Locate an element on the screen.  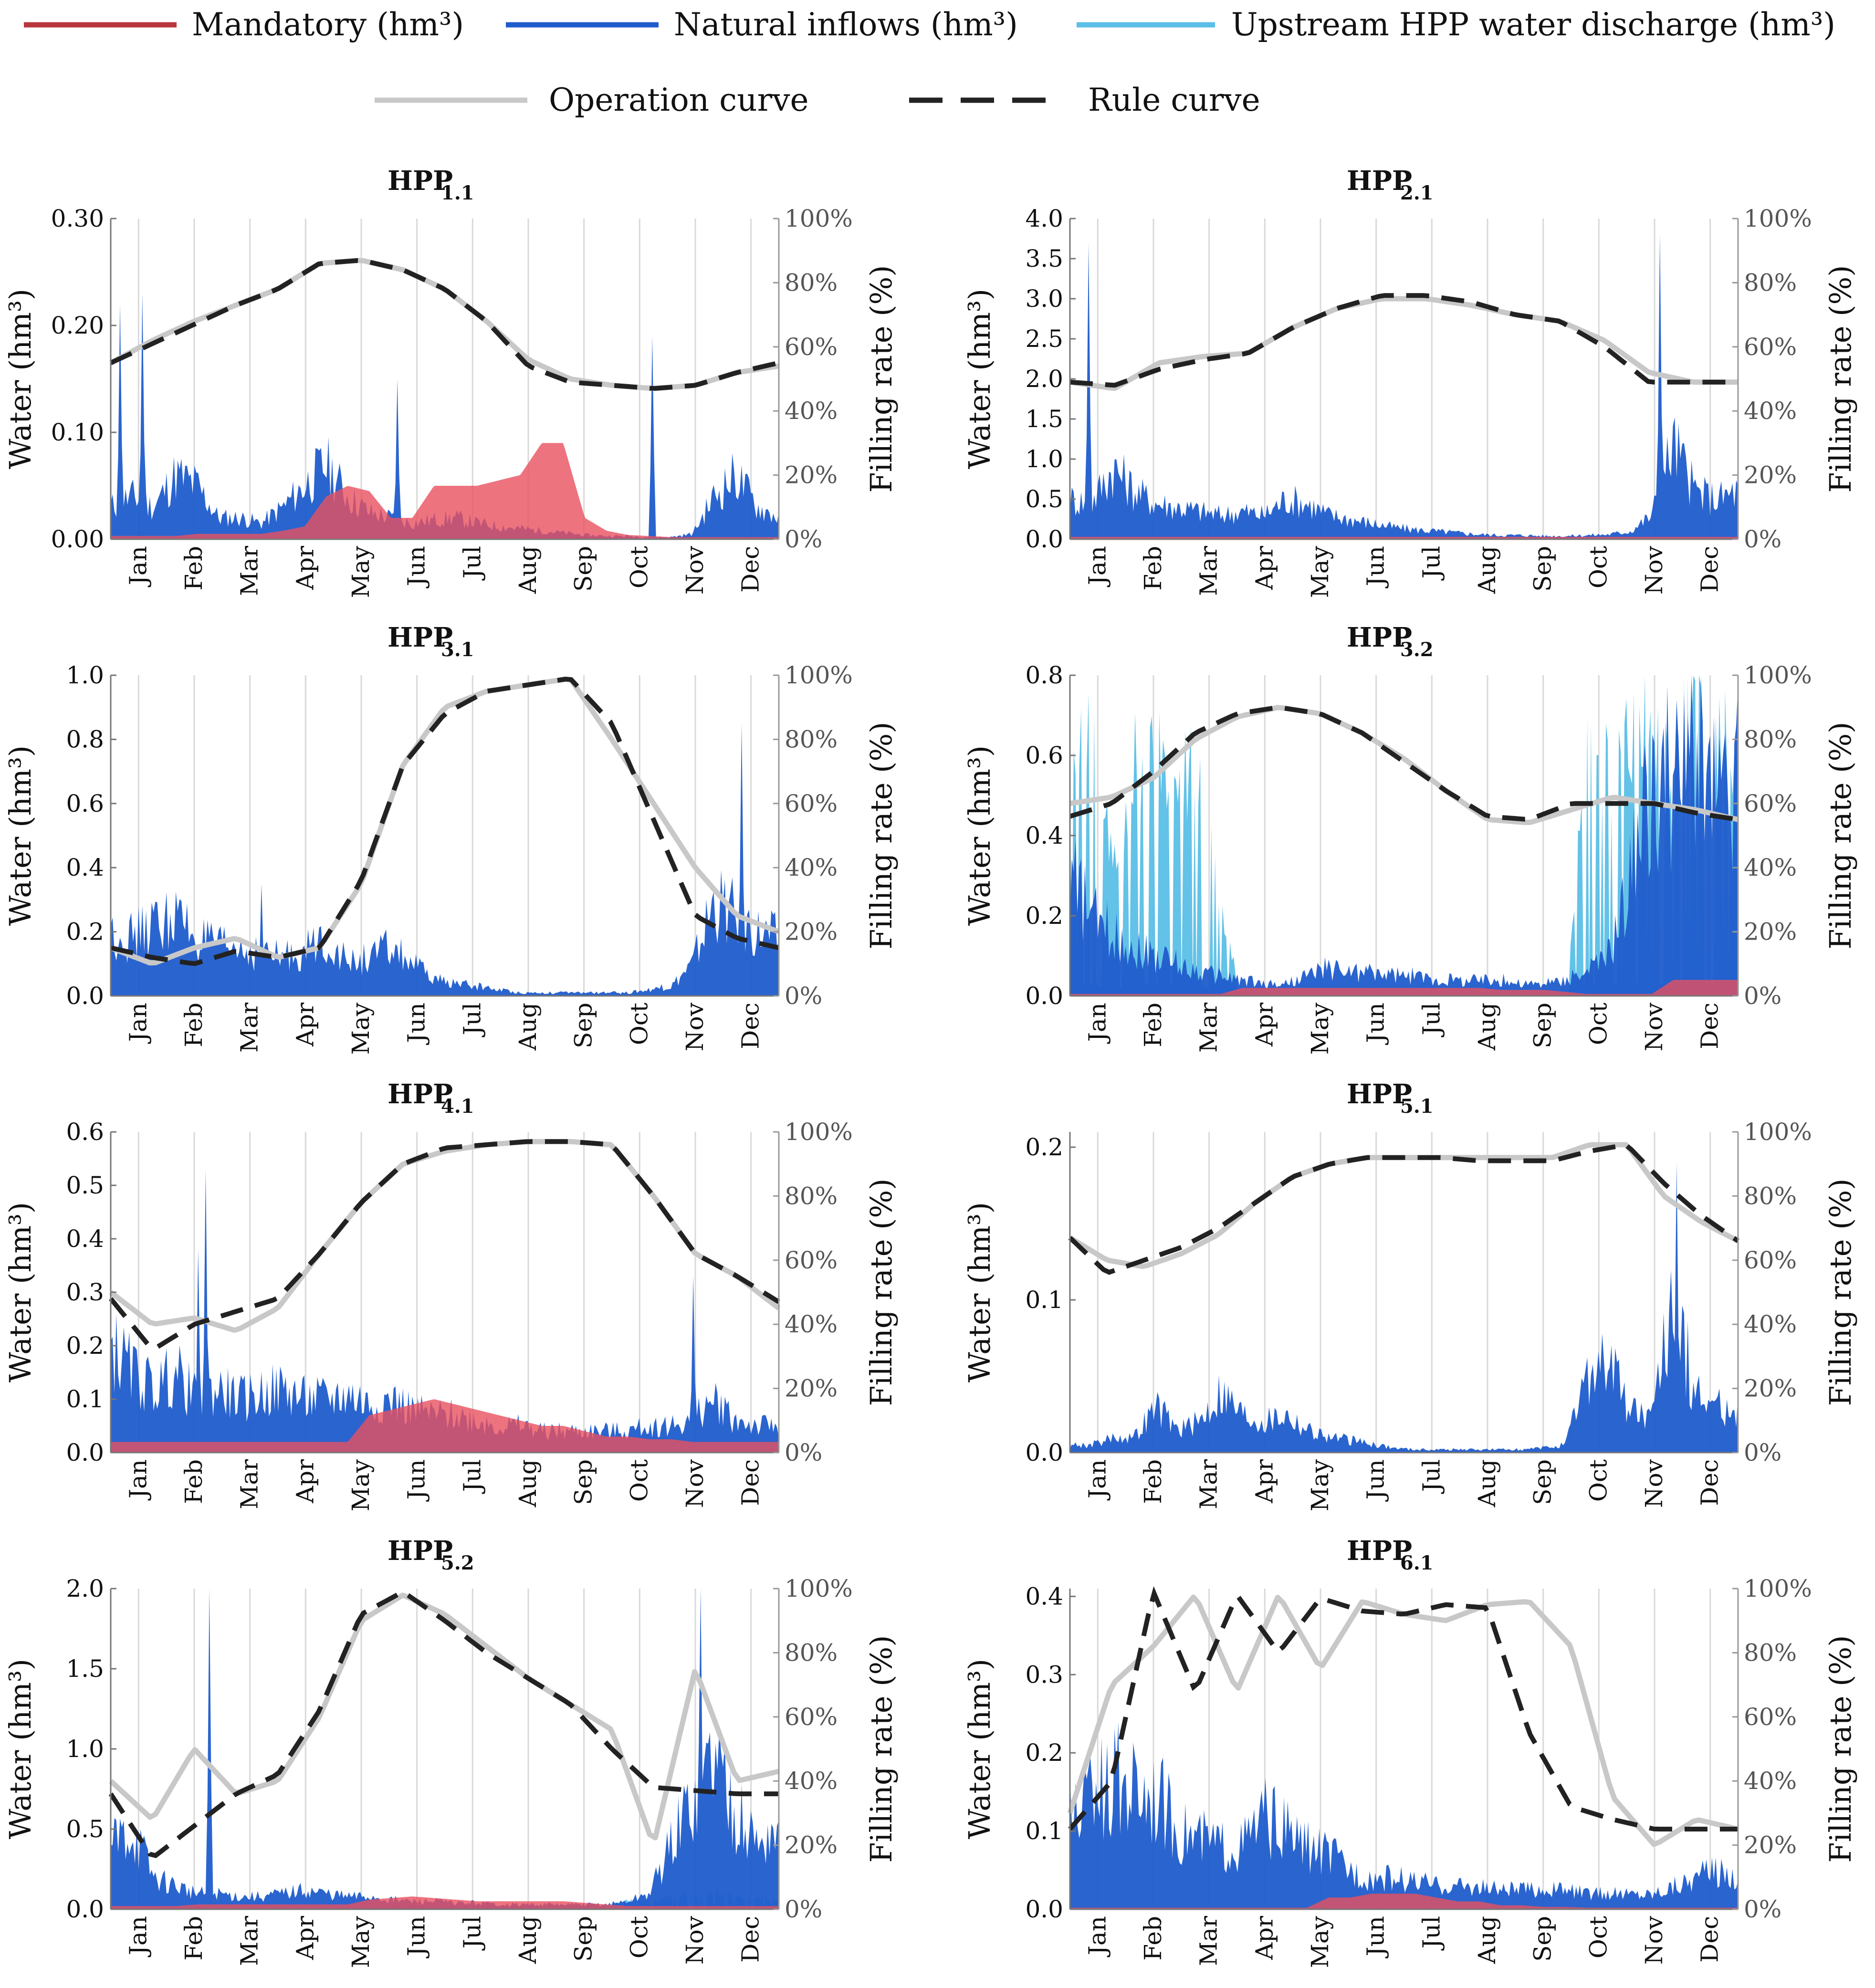
operation-curve is located at coordinates (445, 821).